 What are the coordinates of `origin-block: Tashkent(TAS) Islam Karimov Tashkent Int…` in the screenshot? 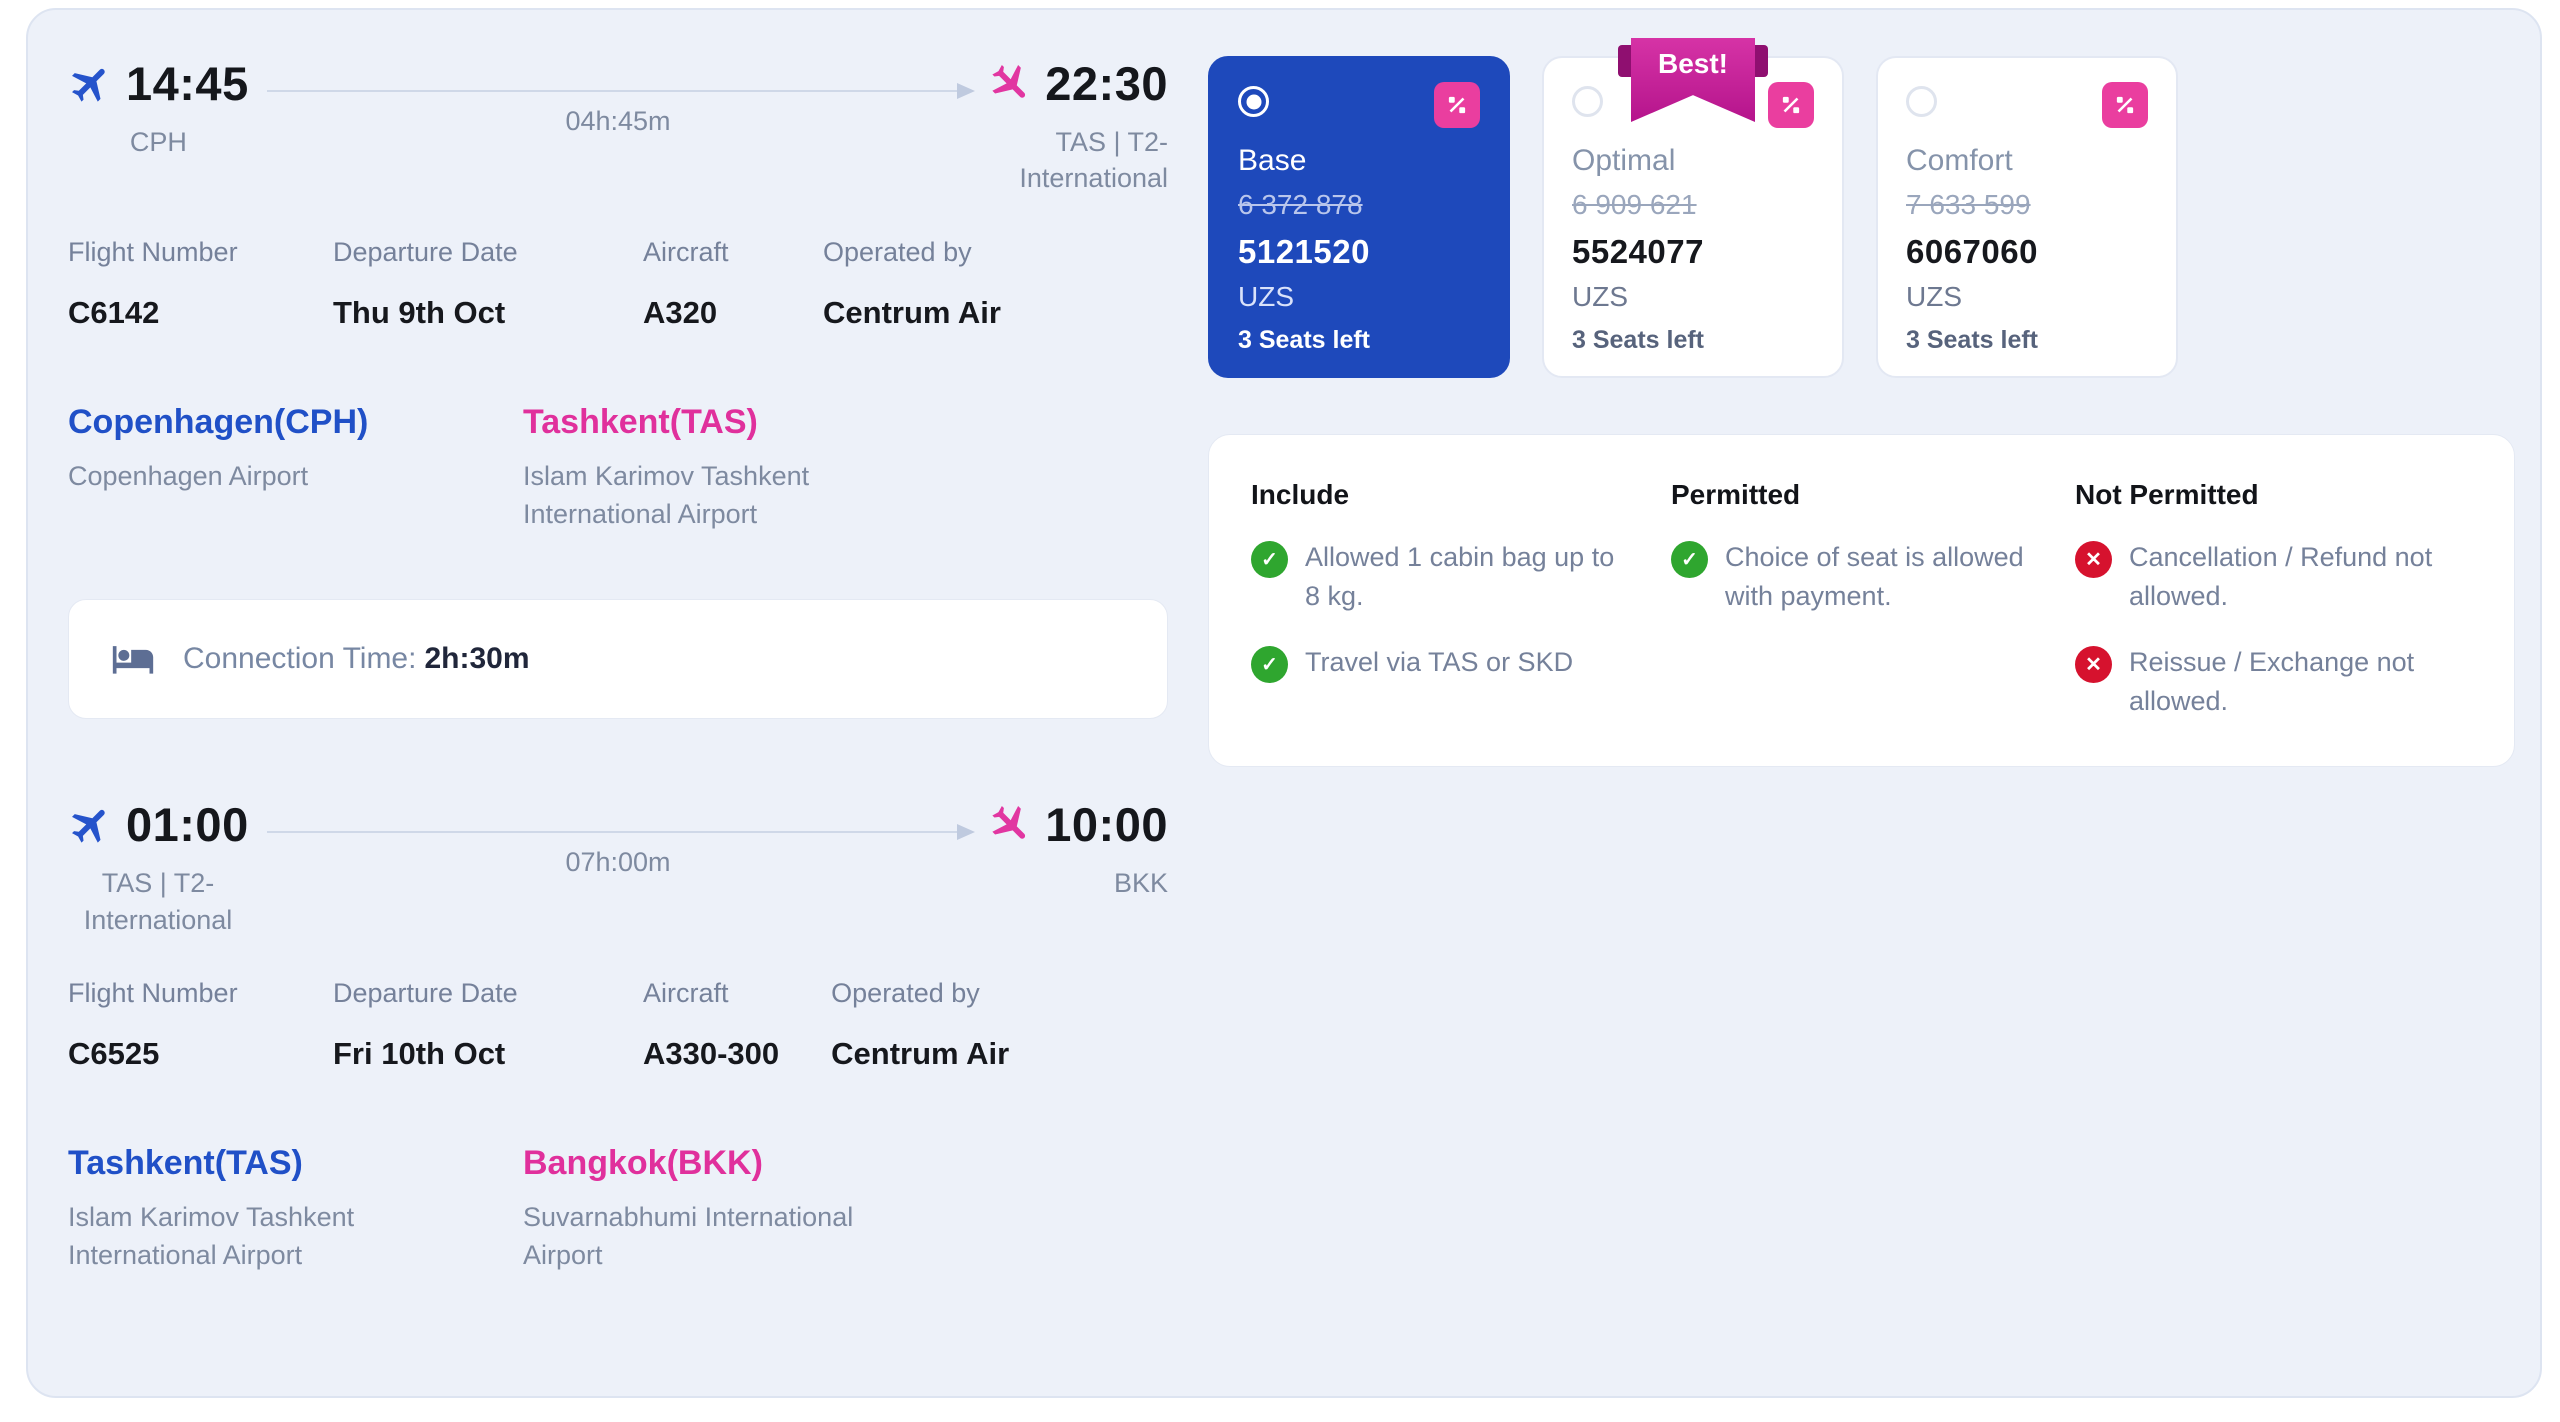 It's located at (295, 1209).